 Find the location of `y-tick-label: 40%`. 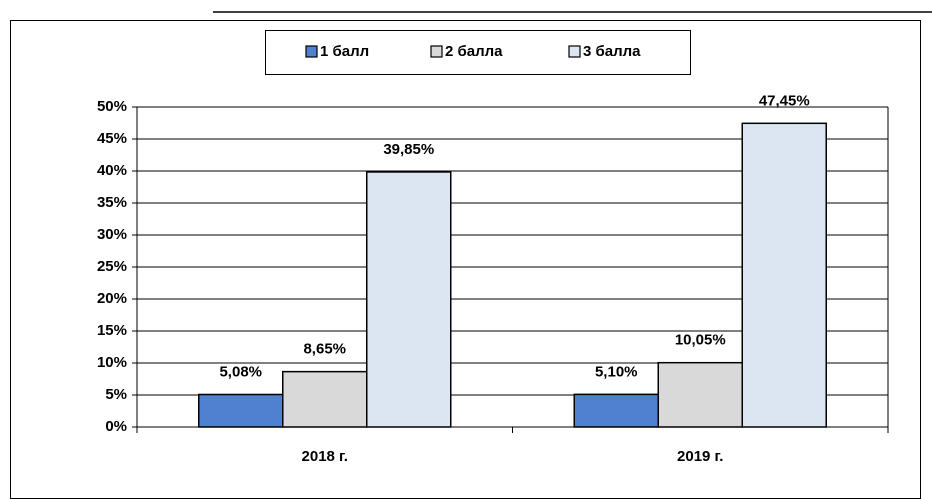

y-tick-label: 40% is located at coordinates (112, 170).